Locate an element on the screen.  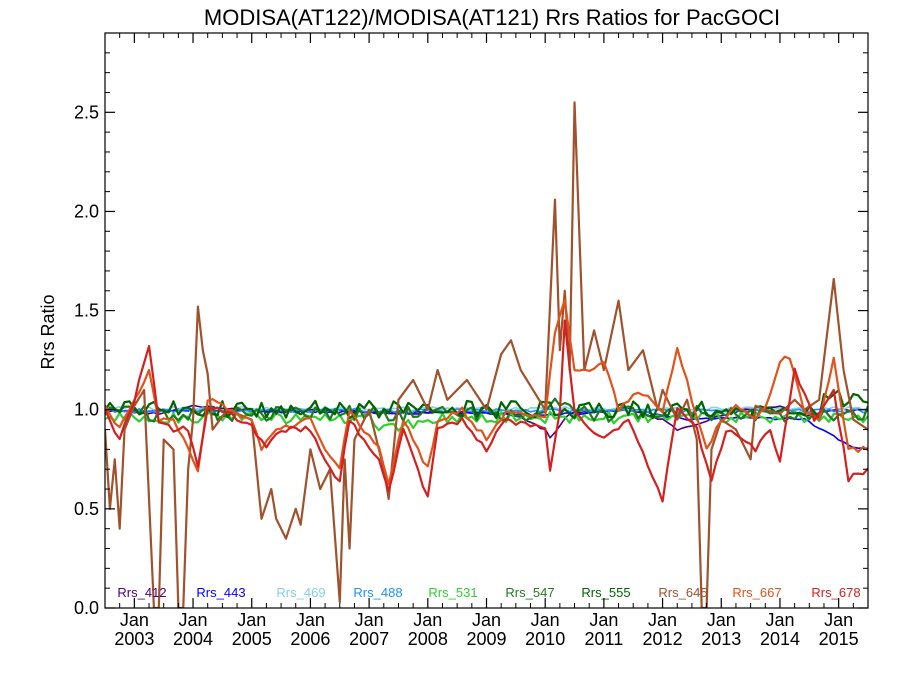
legend-item-rrs-547: Rrs_547 is located at coordinates (529, 592).